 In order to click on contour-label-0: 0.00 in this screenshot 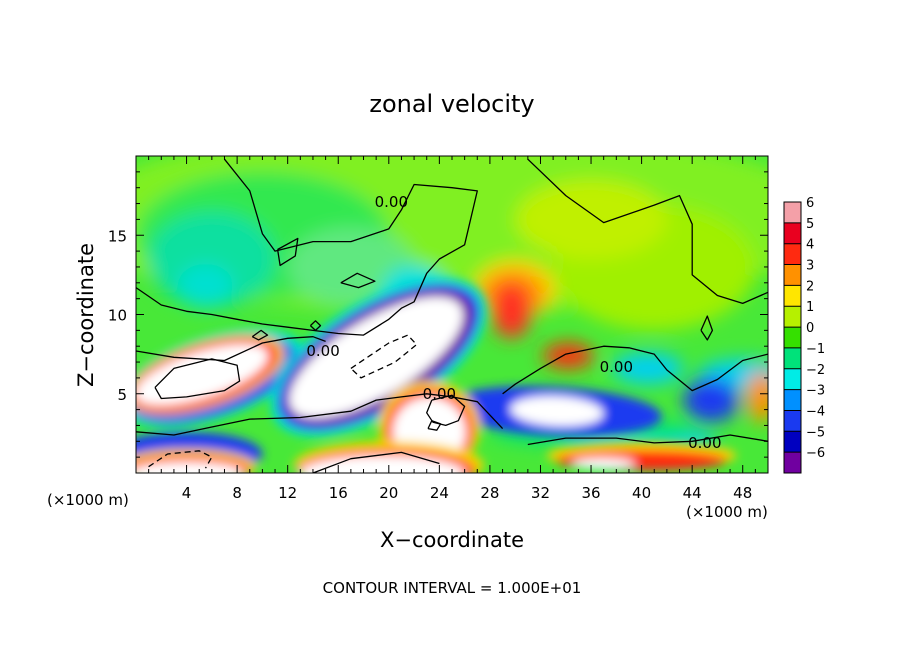, I will do `click(391, 202)`.